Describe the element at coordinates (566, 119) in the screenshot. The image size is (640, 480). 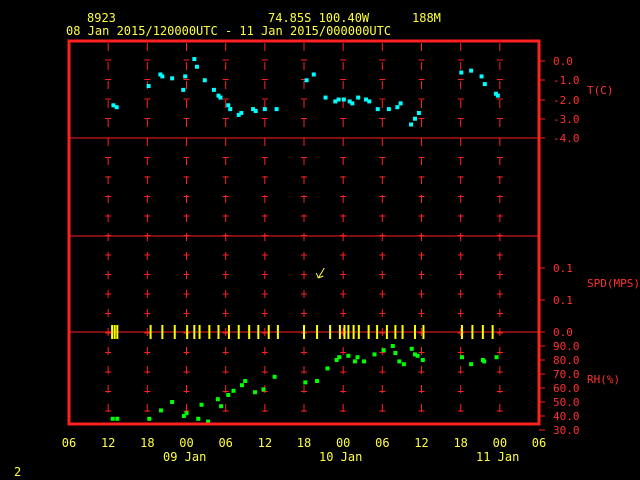
I see `temp-tick-label: -3.0` at that location.